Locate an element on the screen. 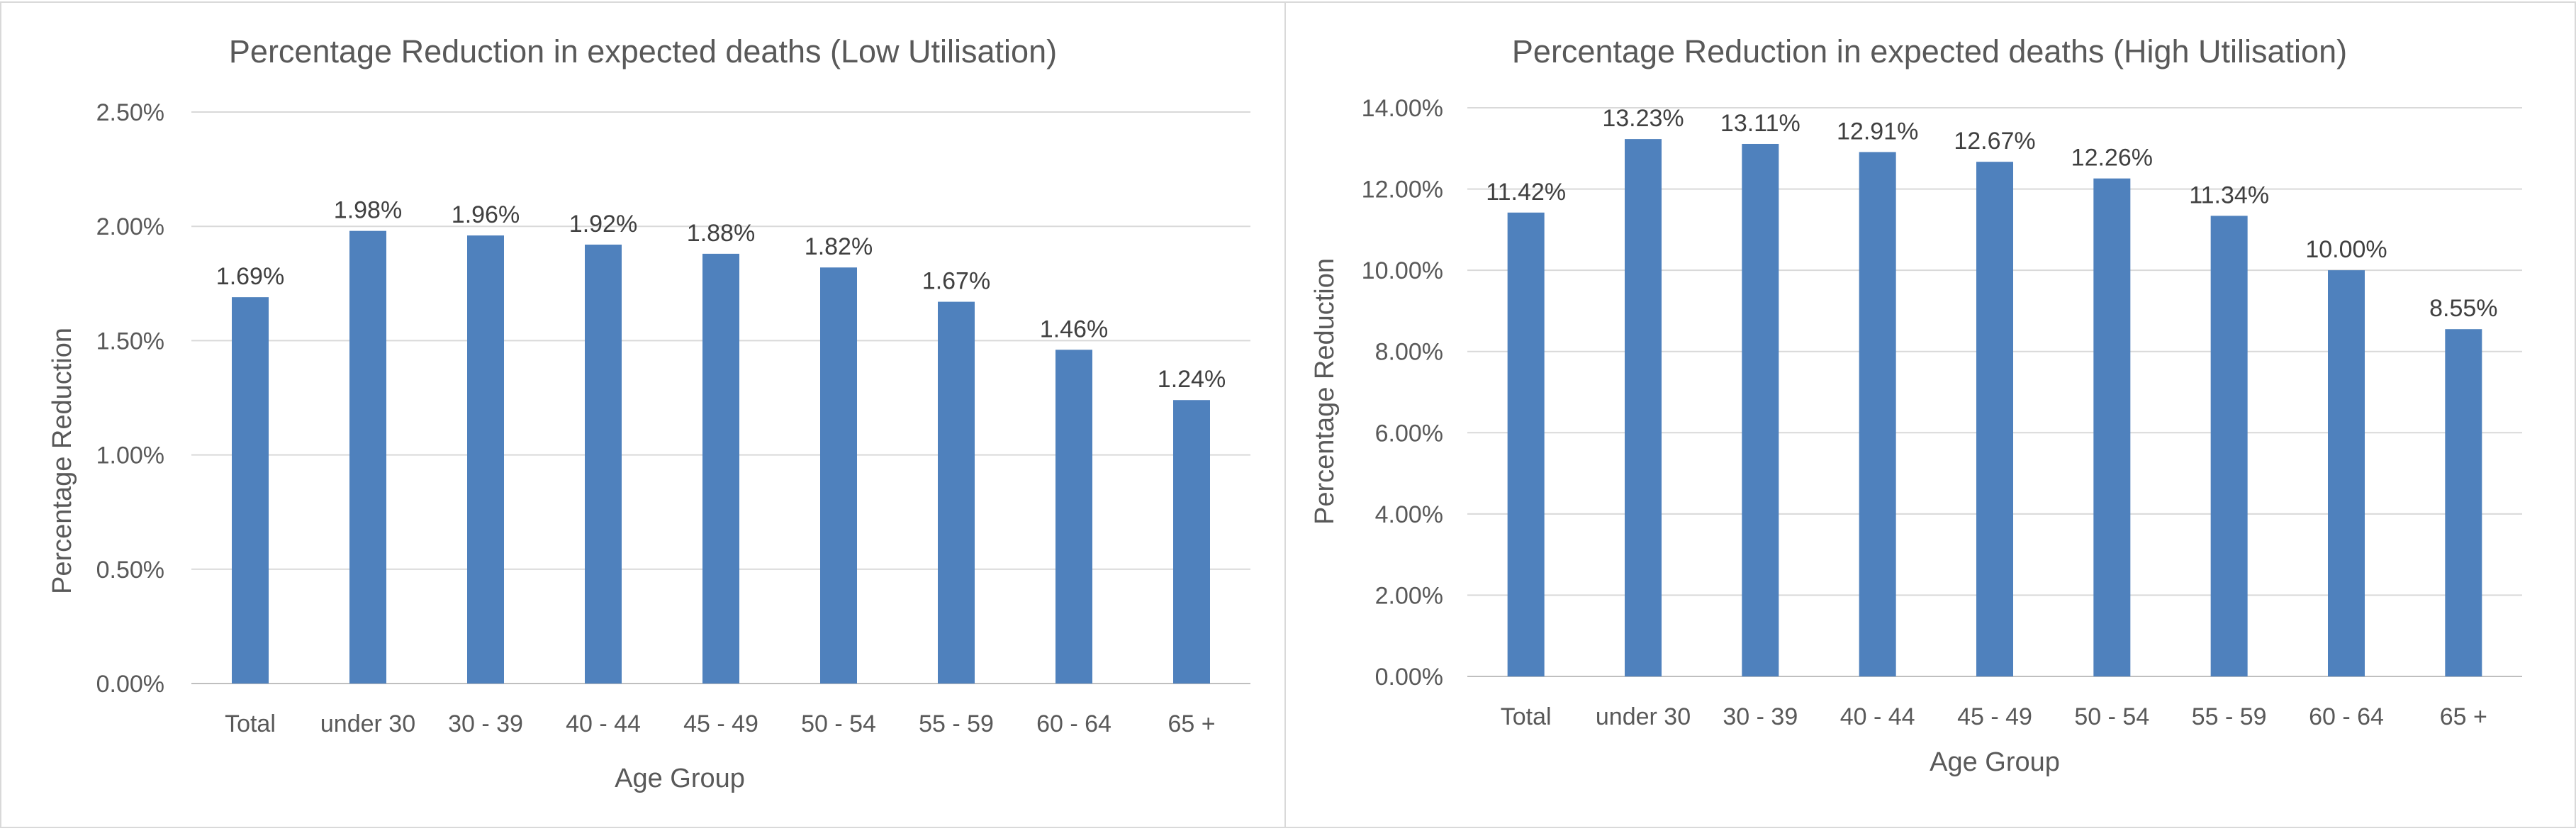 This screenshot has height=831, width=2576. y-tick-label: 6.00% is located at coordinates (1409, 433).